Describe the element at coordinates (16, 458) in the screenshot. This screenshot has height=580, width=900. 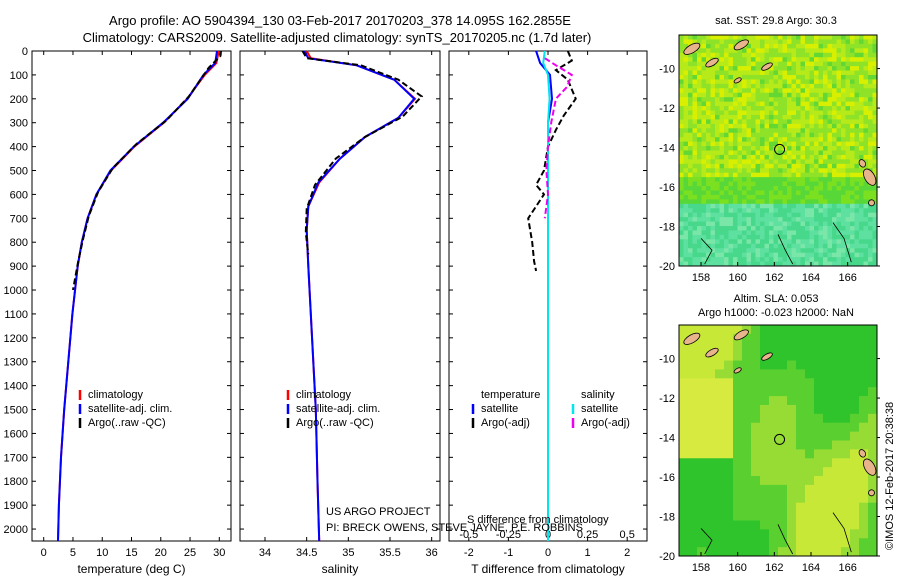
I see `y-tick-label: 1700` at that location.